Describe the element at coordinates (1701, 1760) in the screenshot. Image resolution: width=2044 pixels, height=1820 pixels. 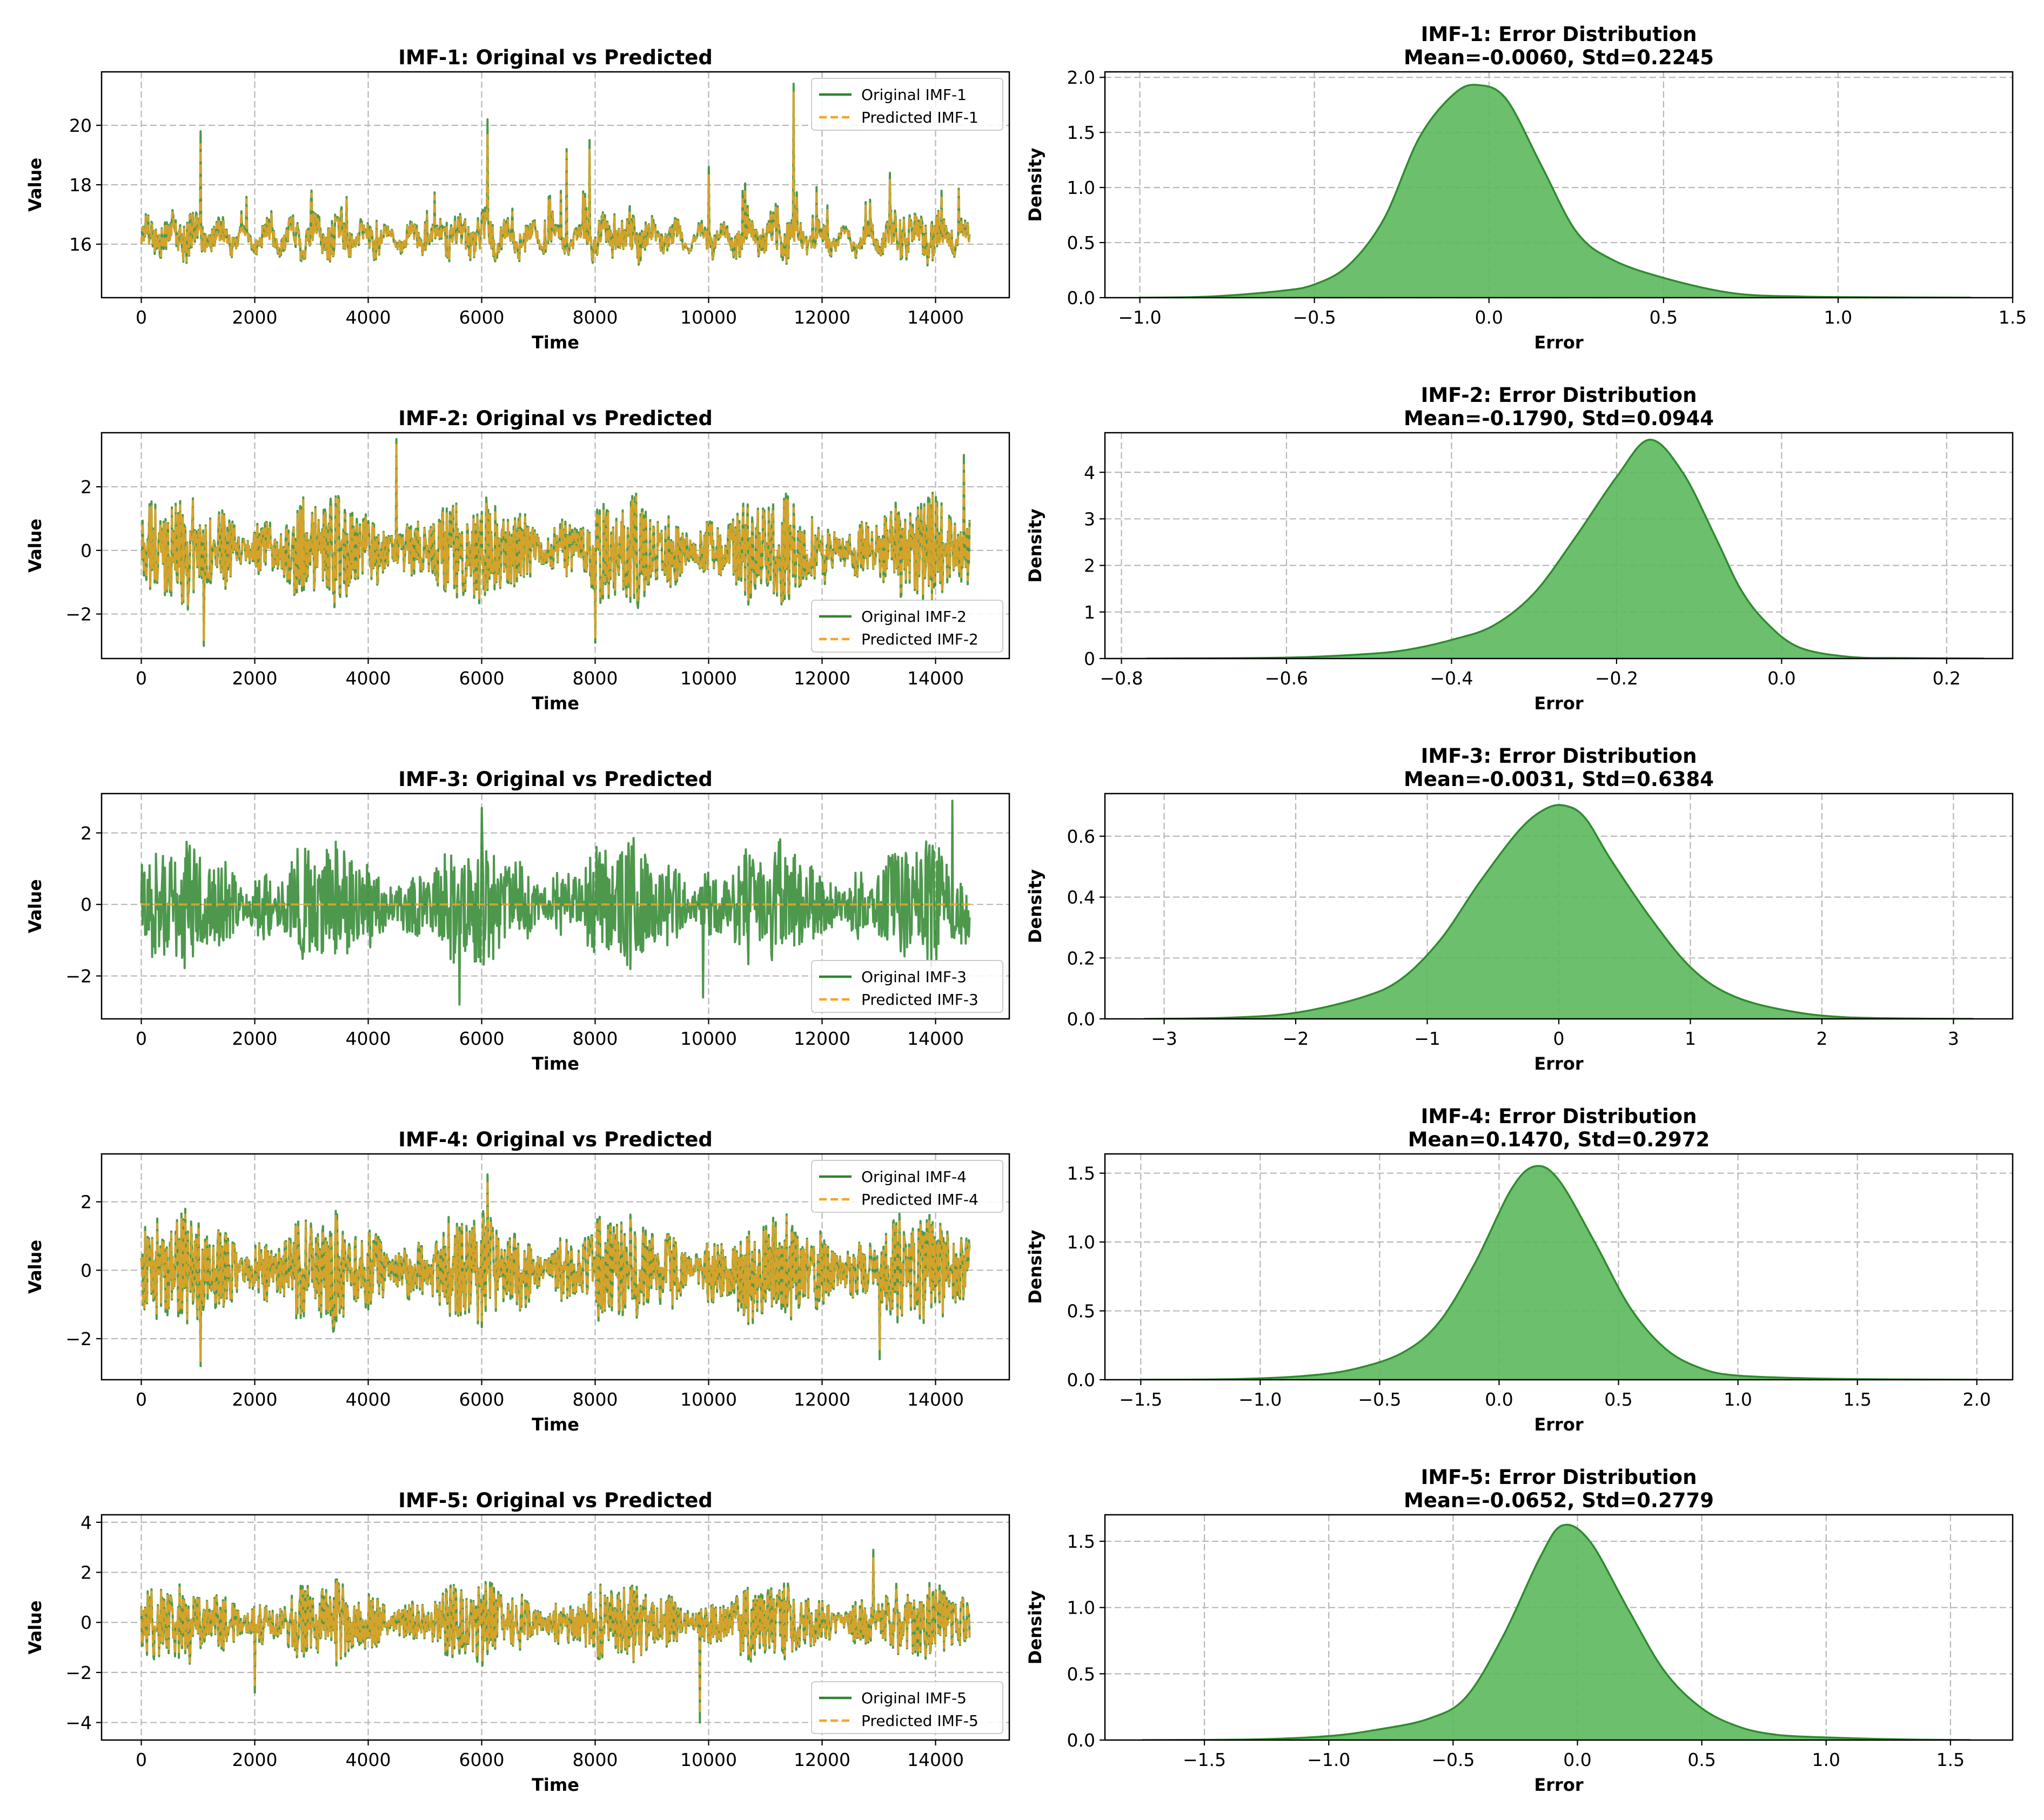
I see `x-tick-label: 0.5` at that location.